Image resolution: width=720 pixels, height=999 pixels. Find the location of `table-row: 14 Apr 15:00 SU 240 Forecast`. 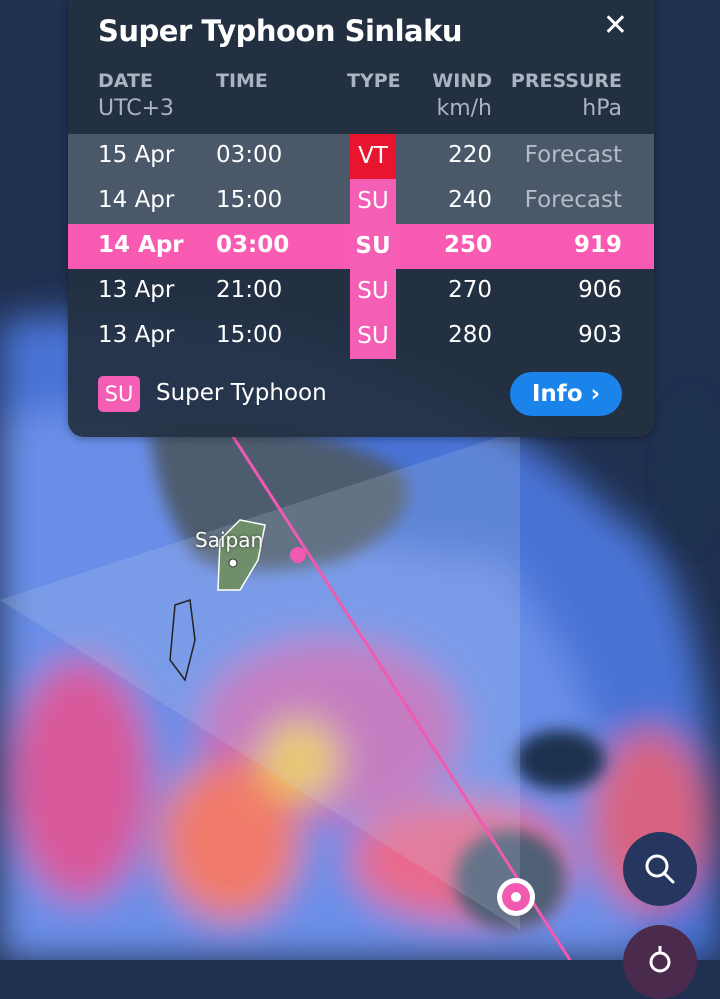

table-row: 14 Apr 15:00 SU 240 Forecast is located at coordinates (361, 201).